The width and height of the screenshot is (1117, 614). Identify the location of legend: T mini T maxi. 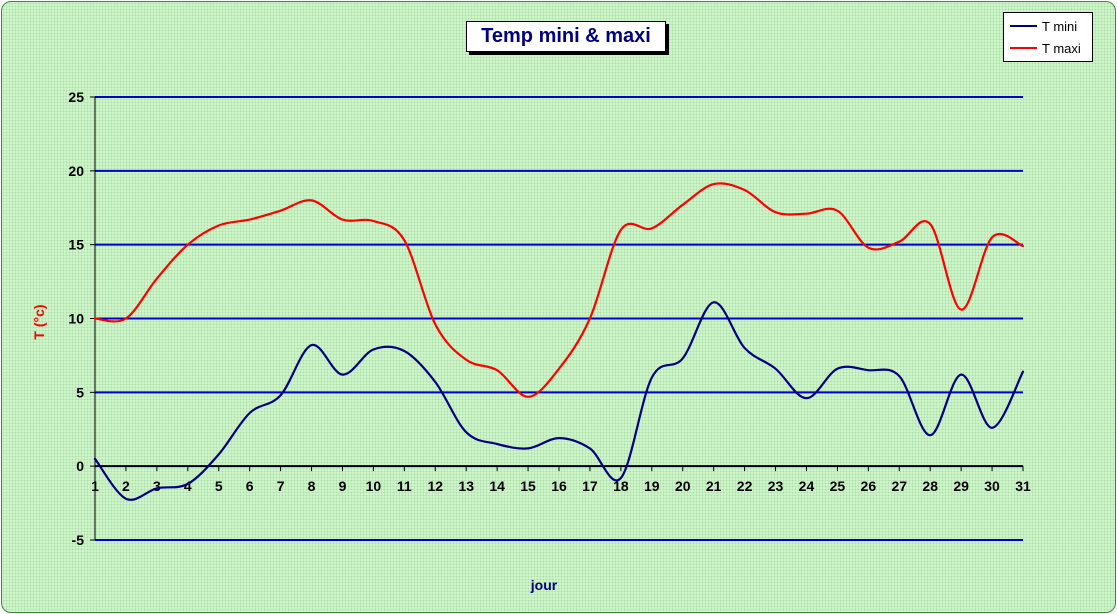
(1048, 37).